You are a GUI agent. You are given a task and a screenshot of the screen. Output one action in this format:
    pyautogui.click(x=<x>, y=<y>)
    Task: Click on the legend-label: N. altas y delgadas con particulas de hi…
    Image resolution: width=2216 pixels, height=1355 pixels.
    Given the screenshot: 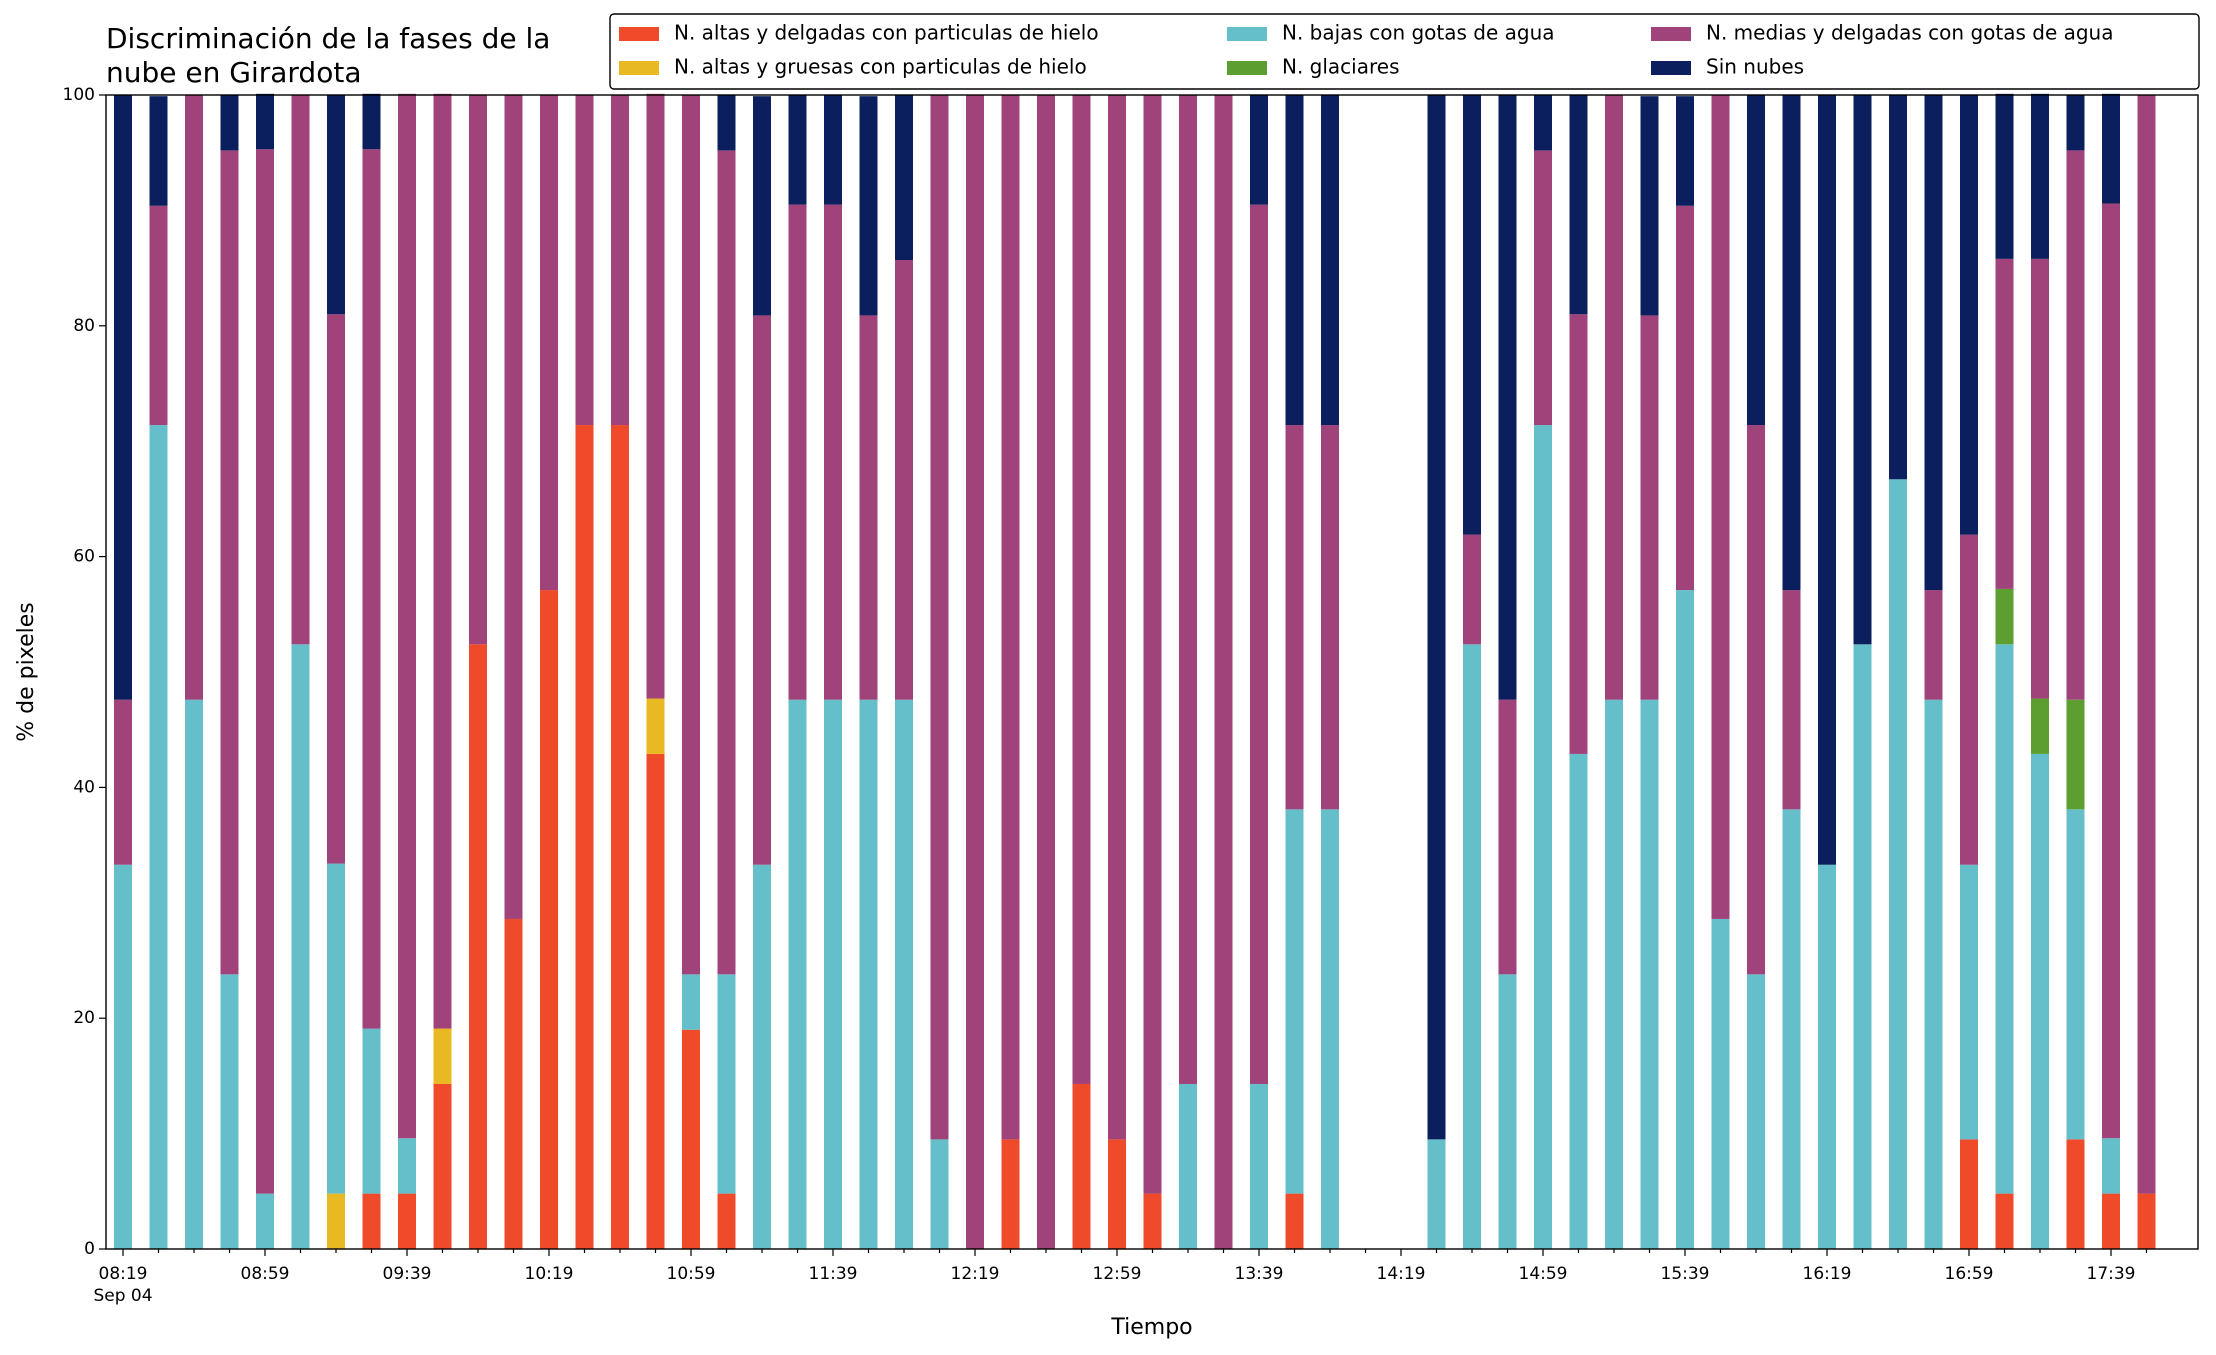 What is the action you would take?
    pyautogui.click(x=886, y=33)
    